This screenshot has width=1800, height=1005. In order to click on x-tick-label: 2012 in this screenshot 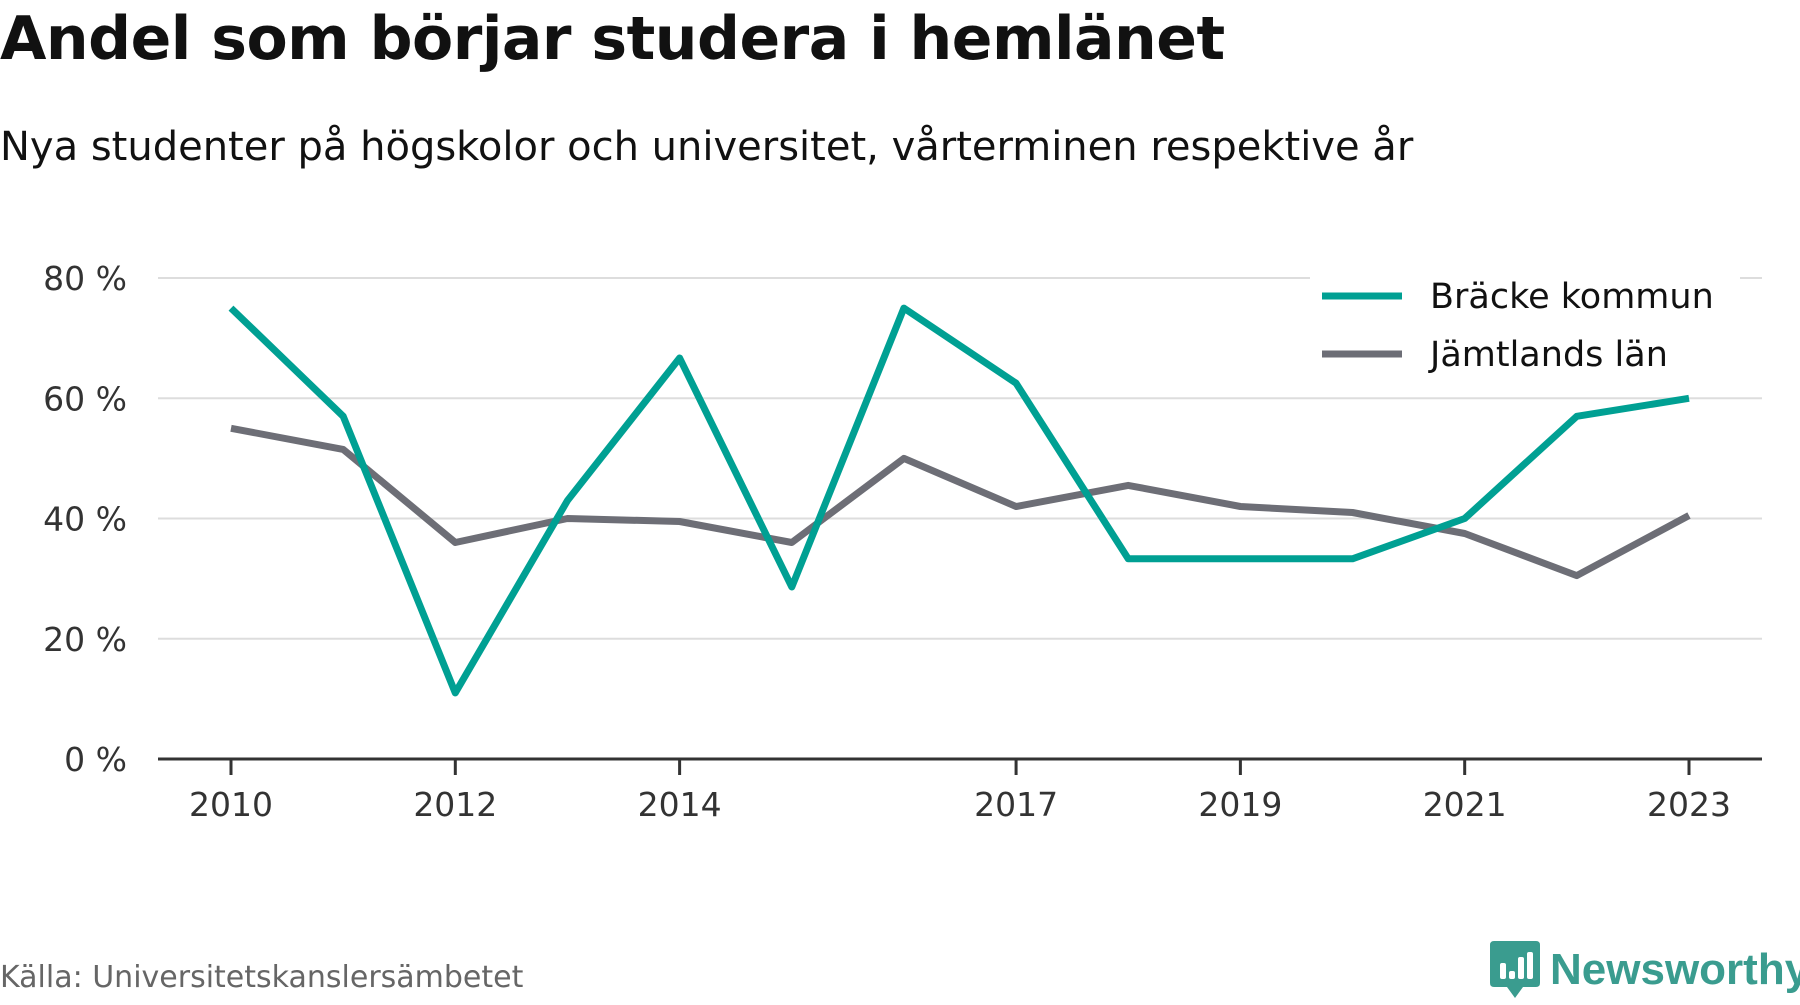, I will do `click(455, 804)`.